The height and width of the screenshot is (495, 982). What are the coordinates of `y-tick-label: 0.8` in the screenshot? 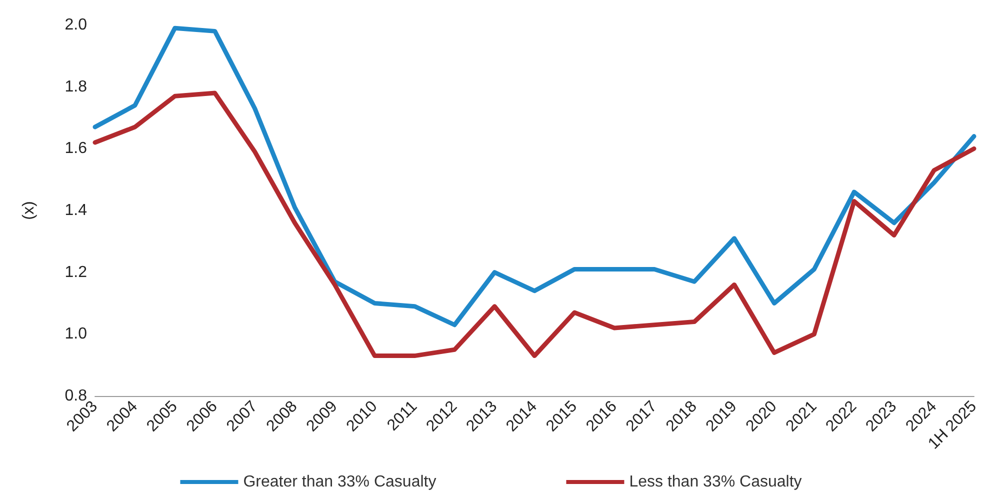 It's located at (76, 396).